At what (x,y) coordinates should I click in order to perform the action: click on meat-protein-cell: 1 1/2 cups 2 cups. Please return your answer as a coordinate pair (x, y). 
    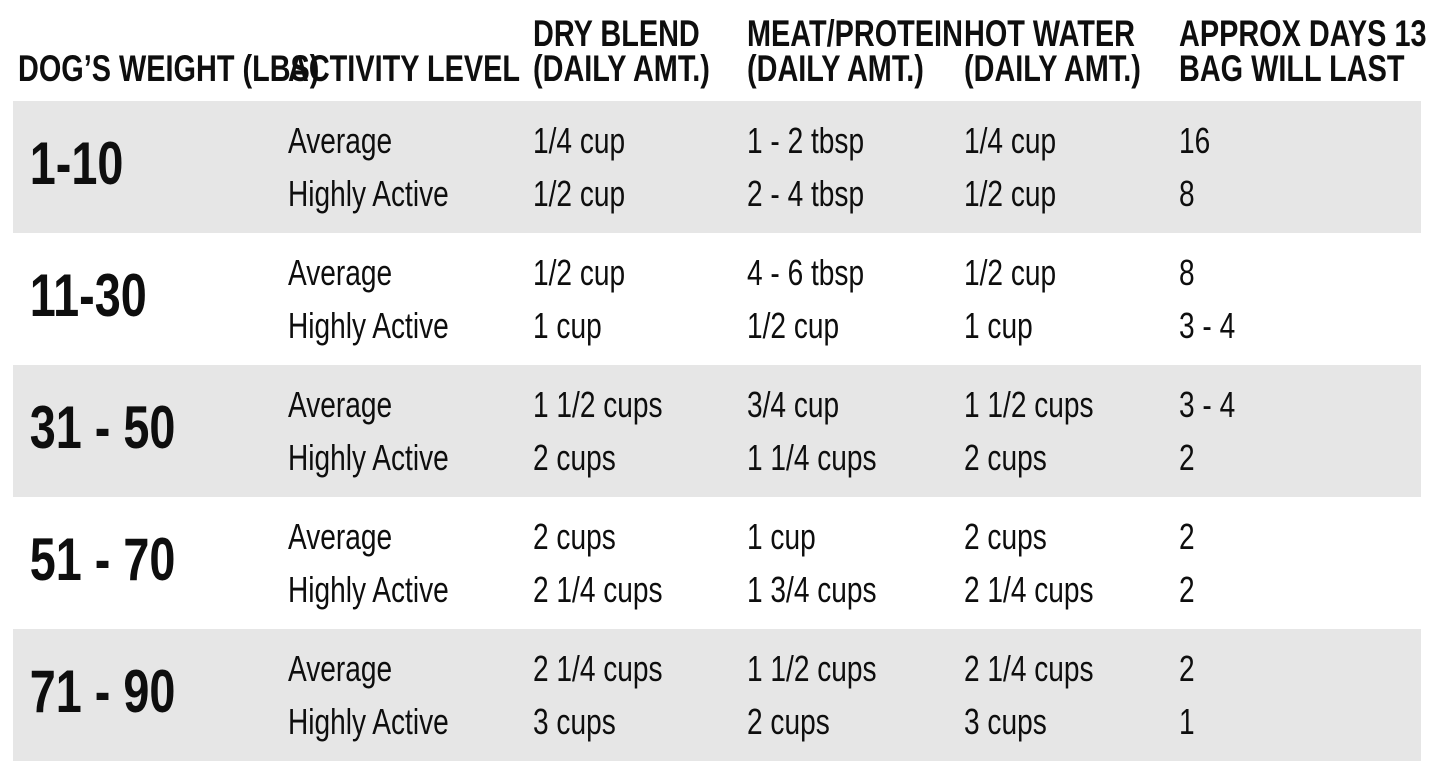
    Looking at the image, I should click on (855, 695).